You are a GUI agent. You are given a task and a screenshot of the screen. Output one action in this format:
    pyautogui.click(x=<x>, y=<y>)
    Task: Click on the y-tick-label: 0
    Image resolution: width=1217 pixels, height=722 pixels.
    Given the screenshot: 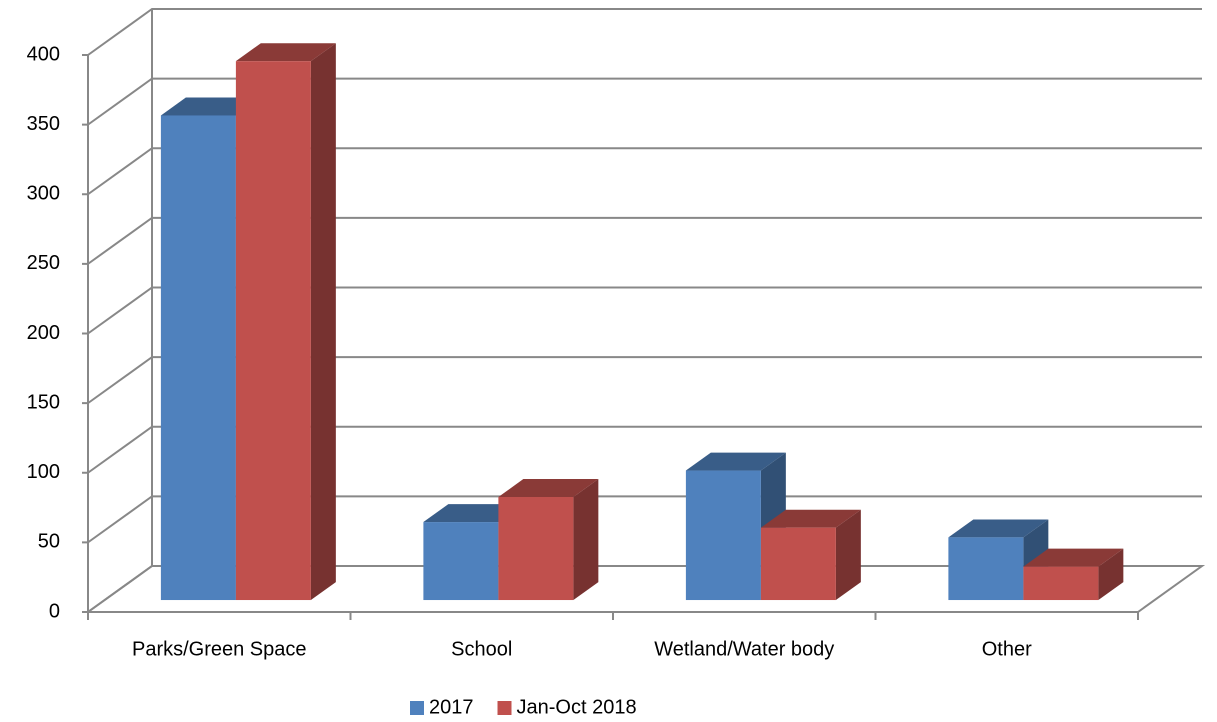 What is the action you would take?
    pyautogui.click(x=54, y=611)
    